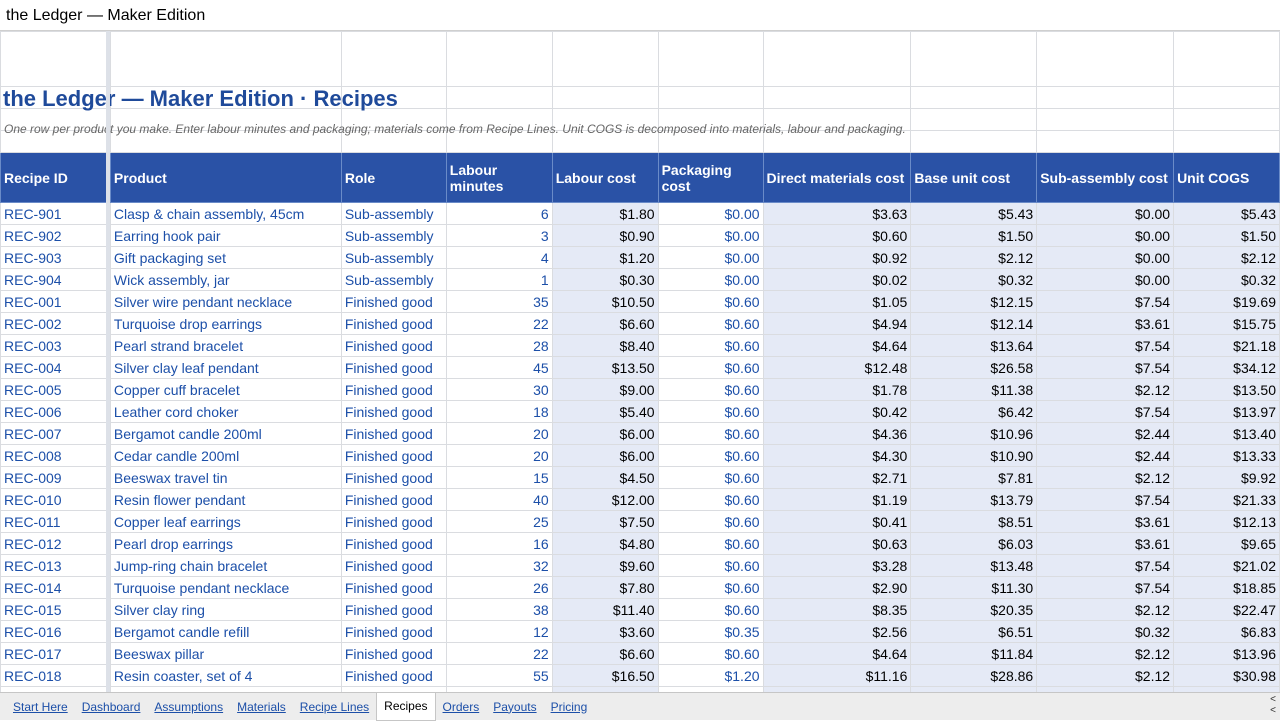  What do you see at coordinates (261, 706) in the screenshot?
I see `sheet-tab-materials: Materials` at bounding box center [261, 706].